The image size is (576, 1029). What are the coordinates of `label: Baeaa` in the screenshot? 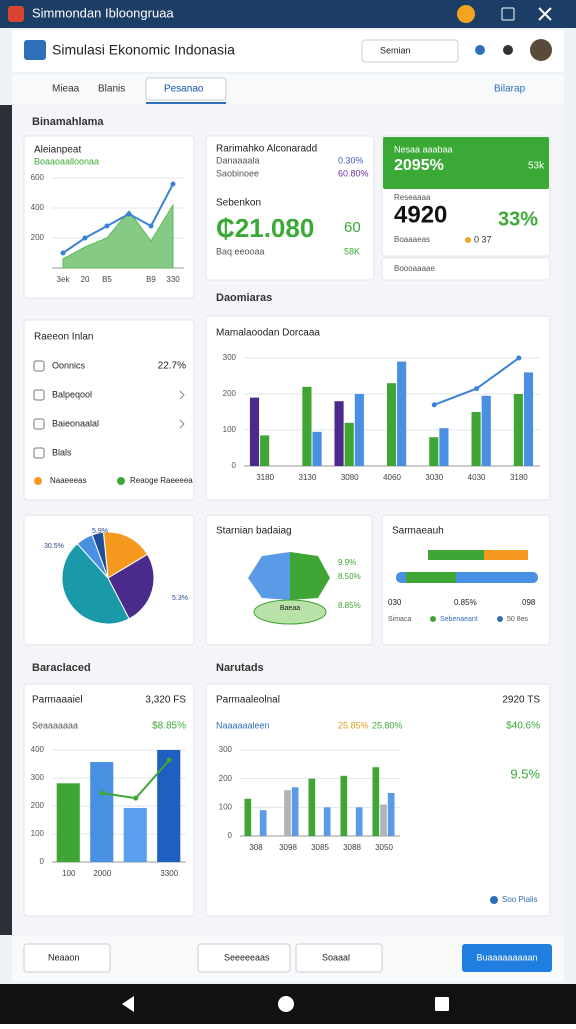 It's located at (290, 608).